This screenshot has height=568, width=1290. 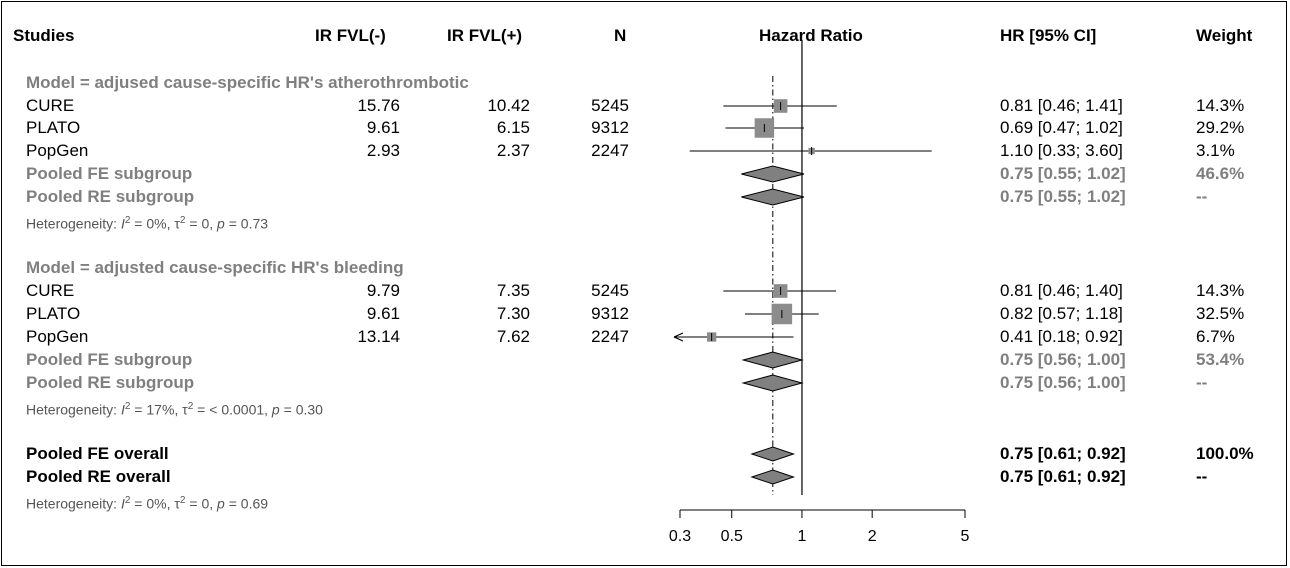 I want to click on study-ir-minus: 13.14, so click(x=378, y=336).